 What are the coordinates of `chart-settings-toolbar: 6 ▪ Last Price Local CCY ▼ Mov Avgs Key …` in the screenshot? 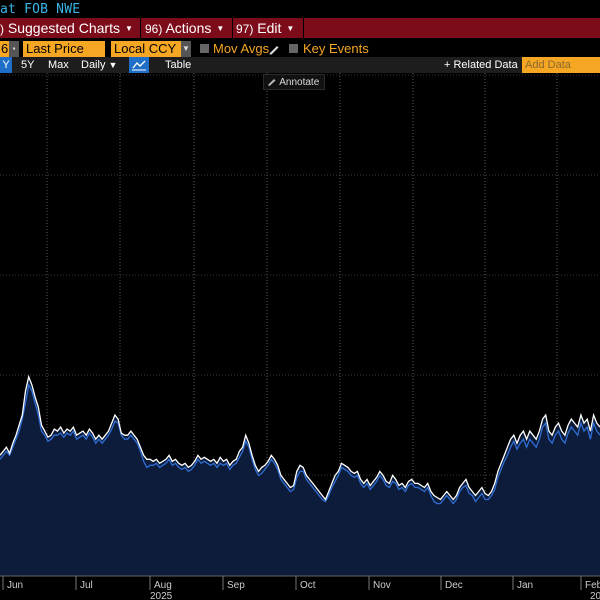 It's located at (300, 49).